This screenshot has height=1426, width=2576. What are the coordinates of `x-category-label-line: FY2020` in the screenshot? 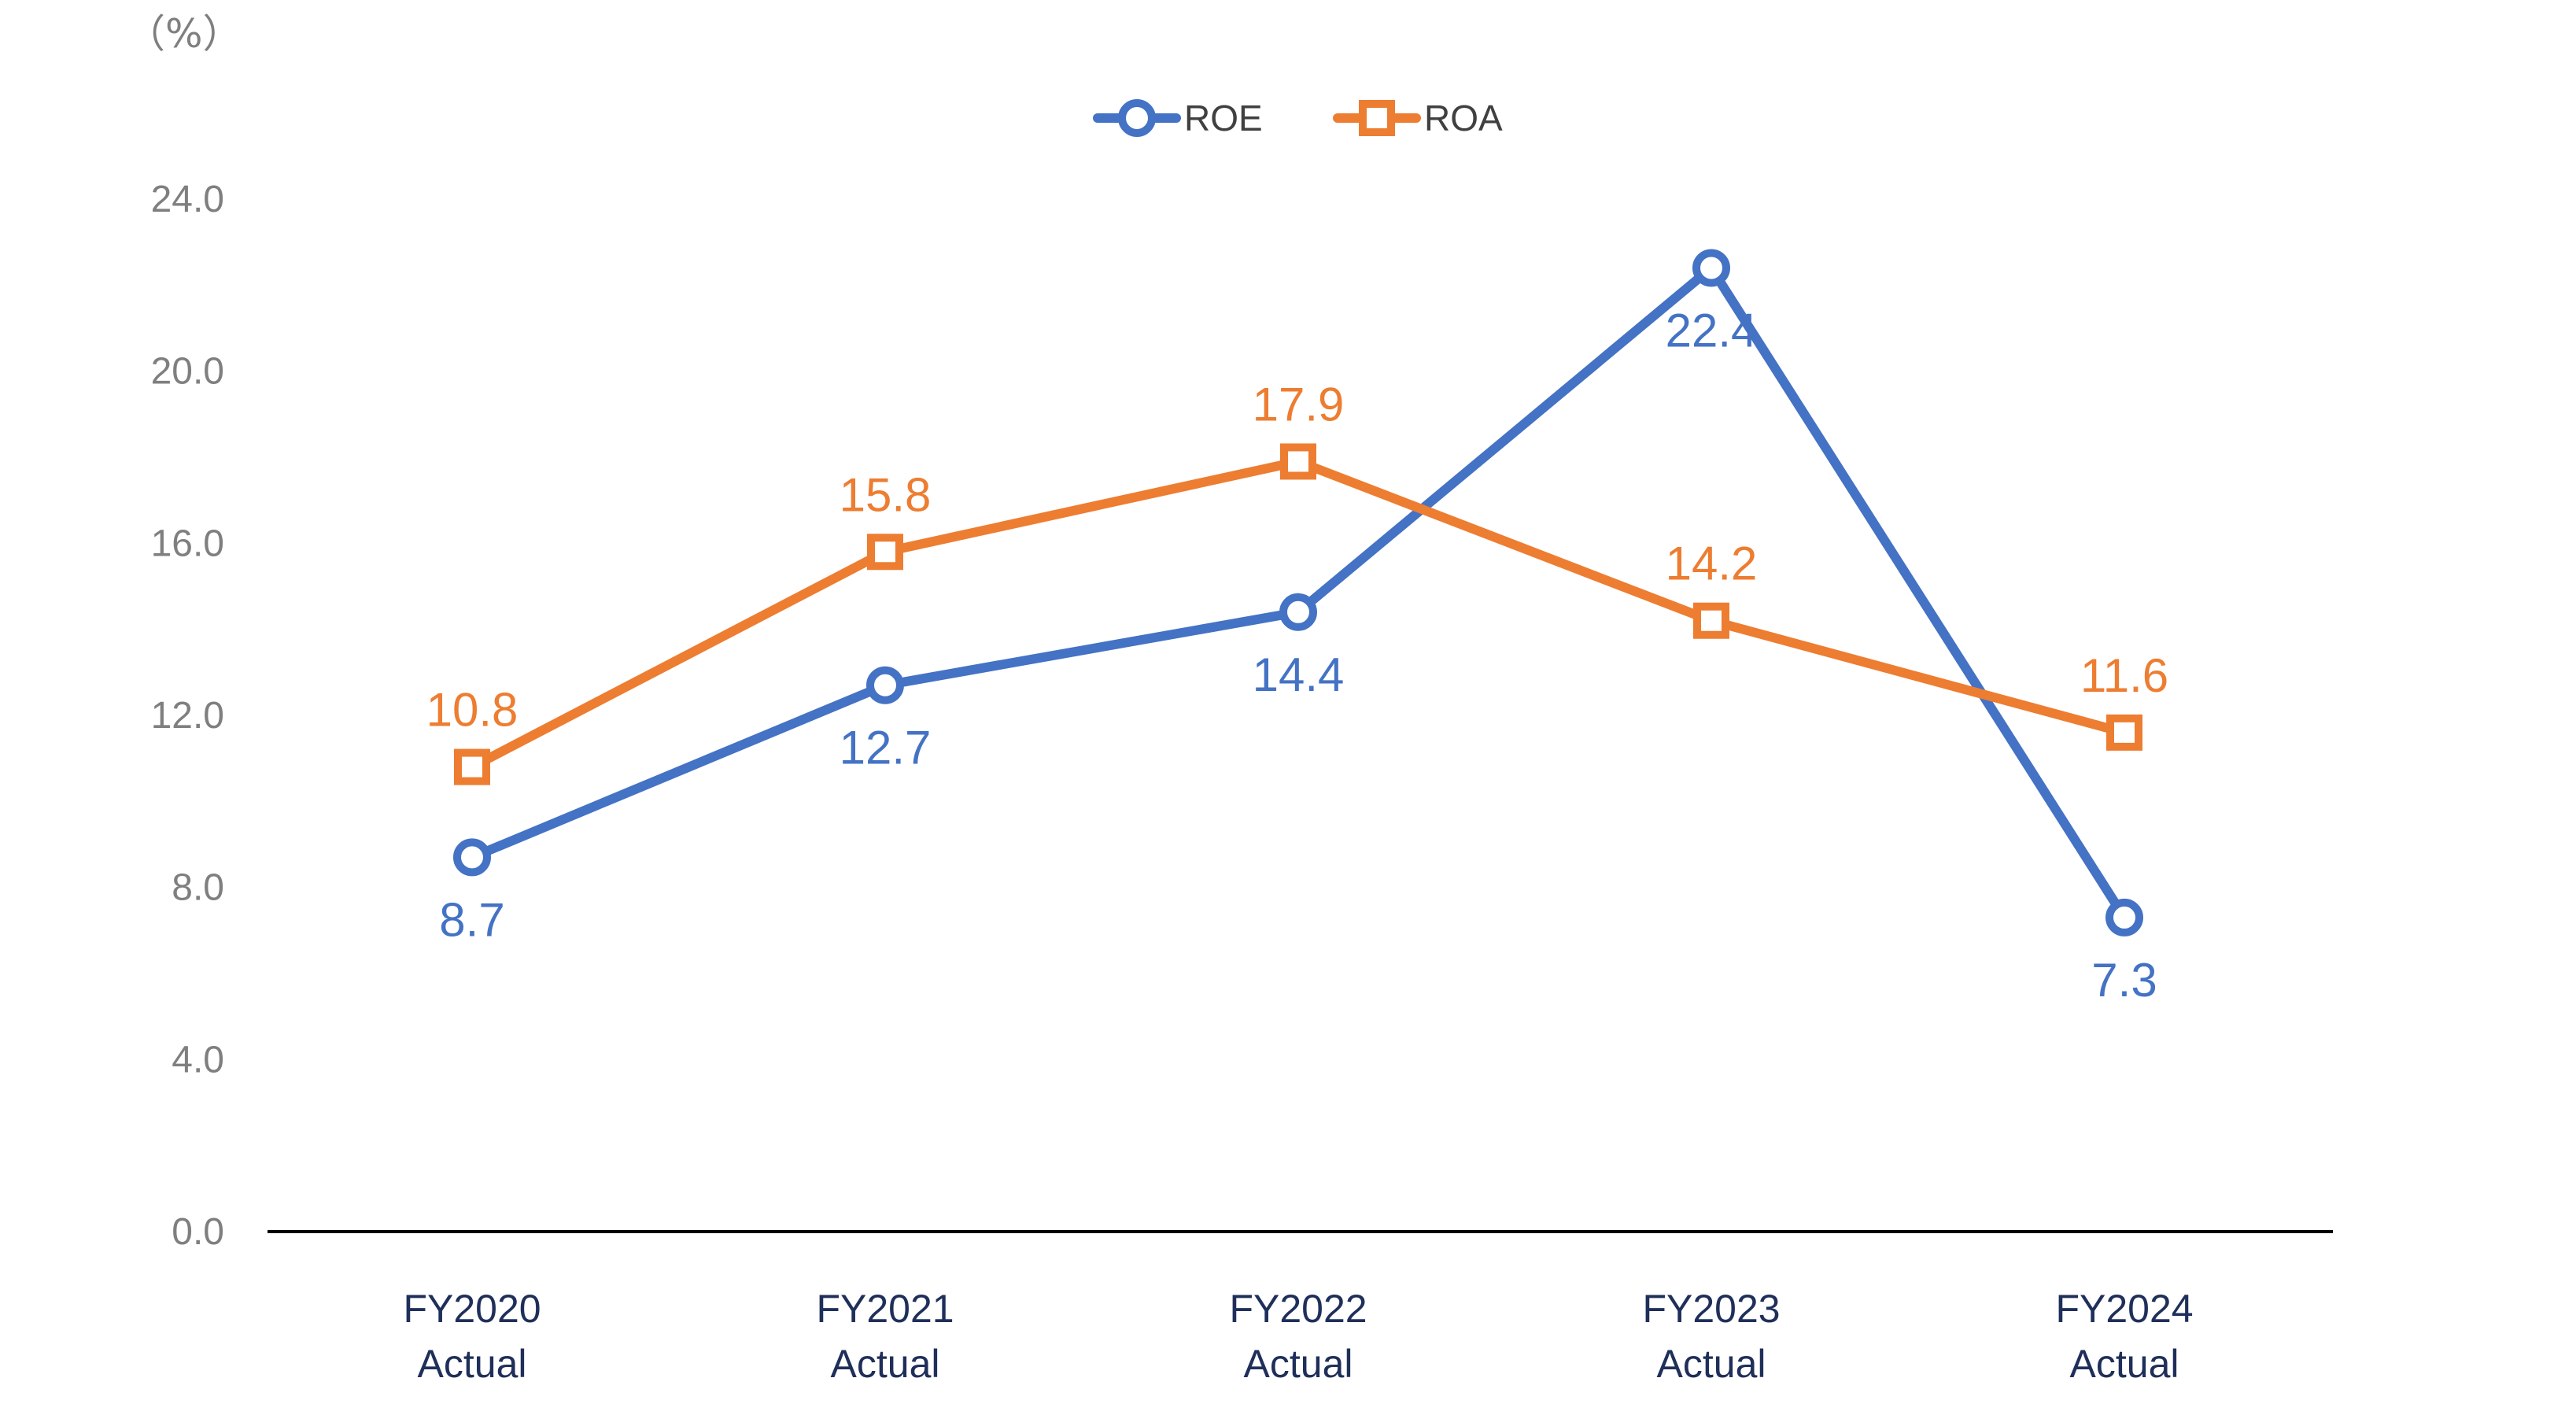 It's located at (472, 1309).